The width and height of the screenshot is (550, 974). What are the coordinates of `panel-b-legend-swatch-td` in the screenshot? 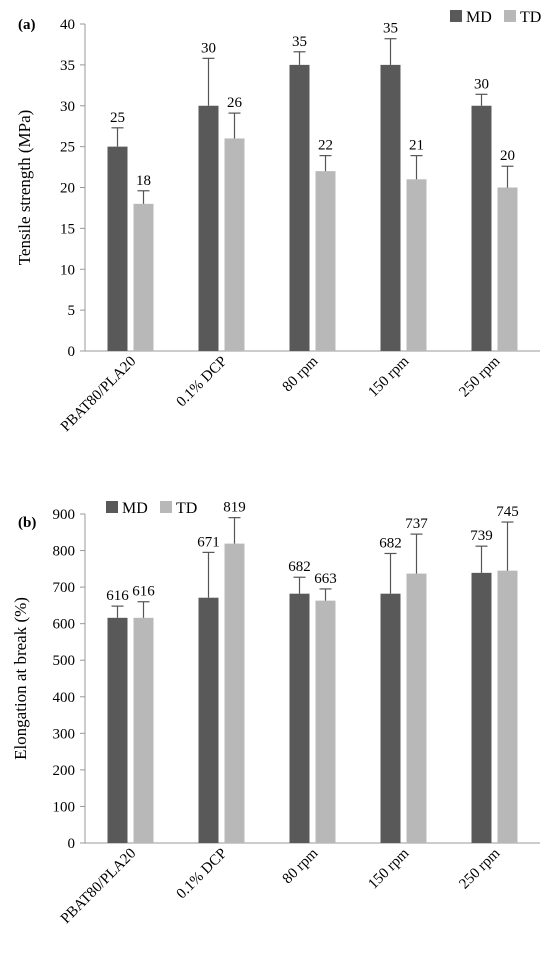 It's located at (166, 507).